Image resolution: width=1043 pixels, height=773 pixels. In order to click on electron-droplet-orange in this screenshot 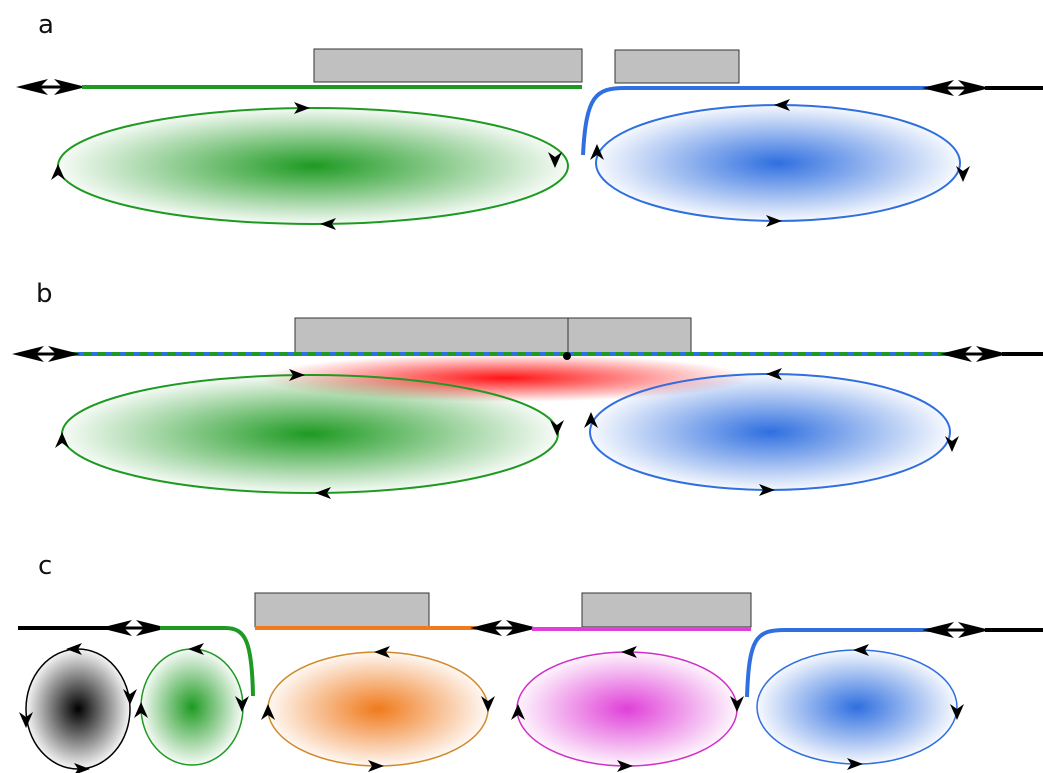, I will do `click(378, 709)`.